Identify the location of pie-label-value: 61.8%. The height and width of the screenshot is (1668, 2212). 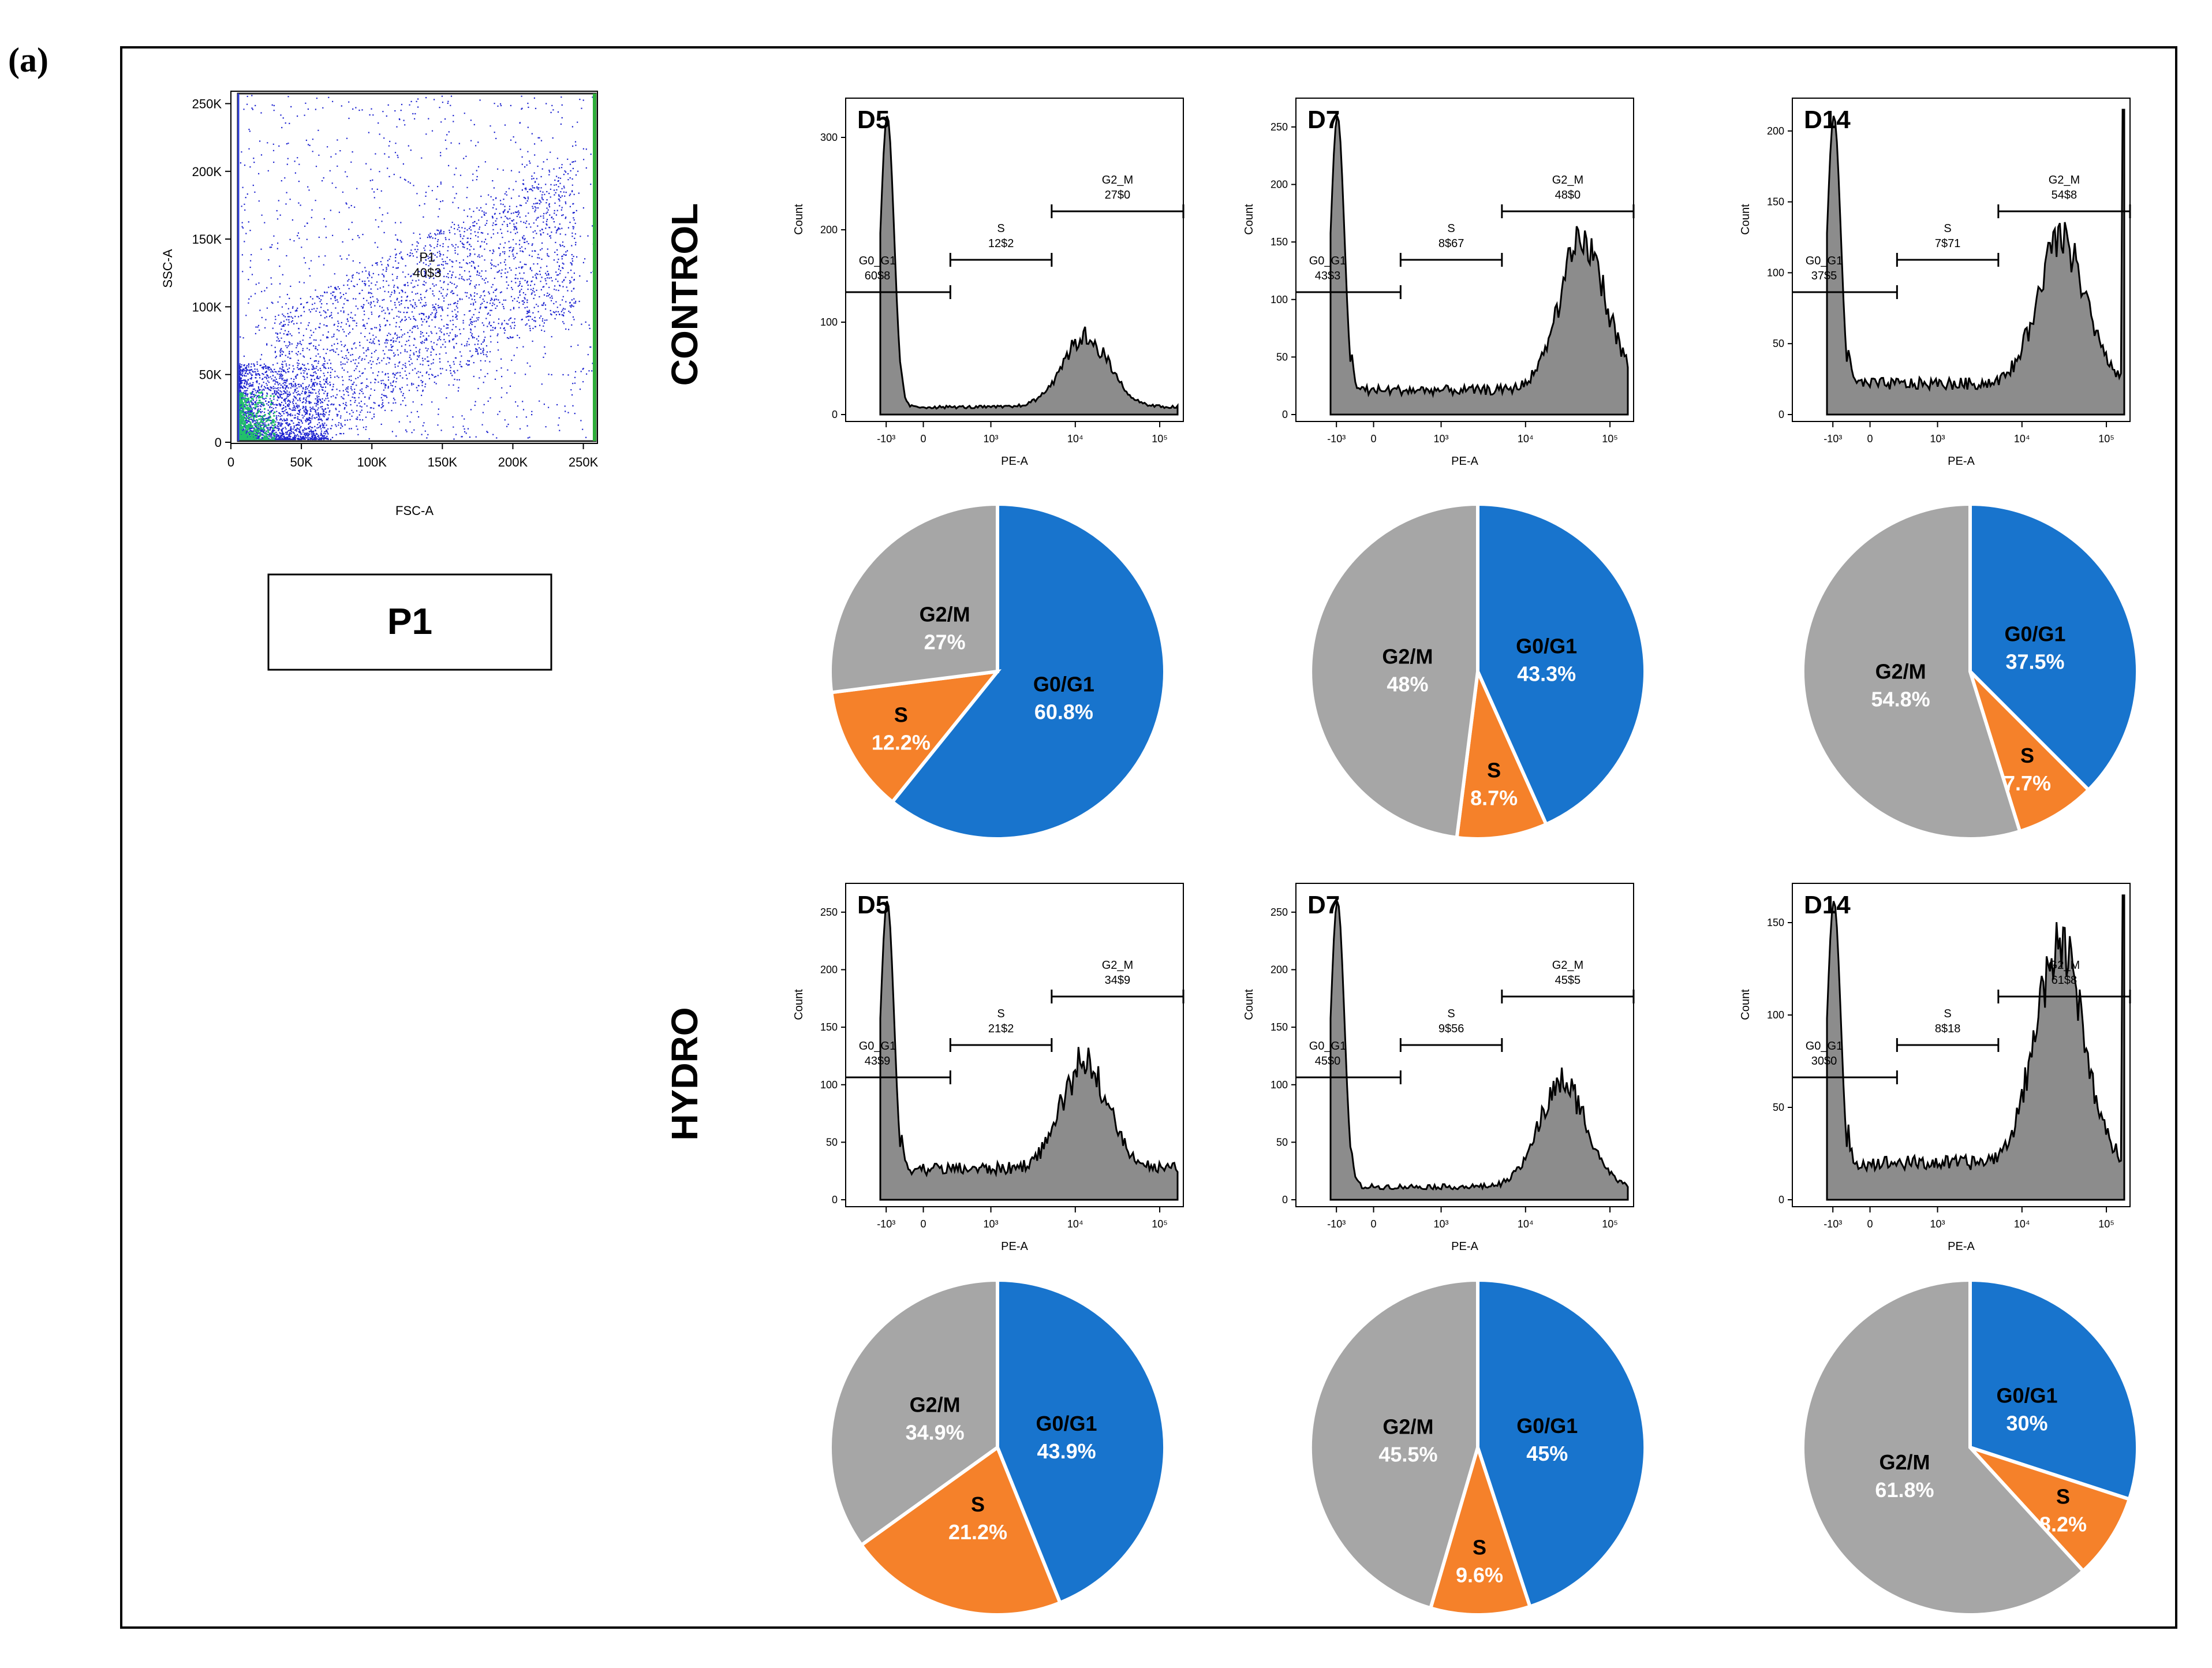
(1905, 1490).